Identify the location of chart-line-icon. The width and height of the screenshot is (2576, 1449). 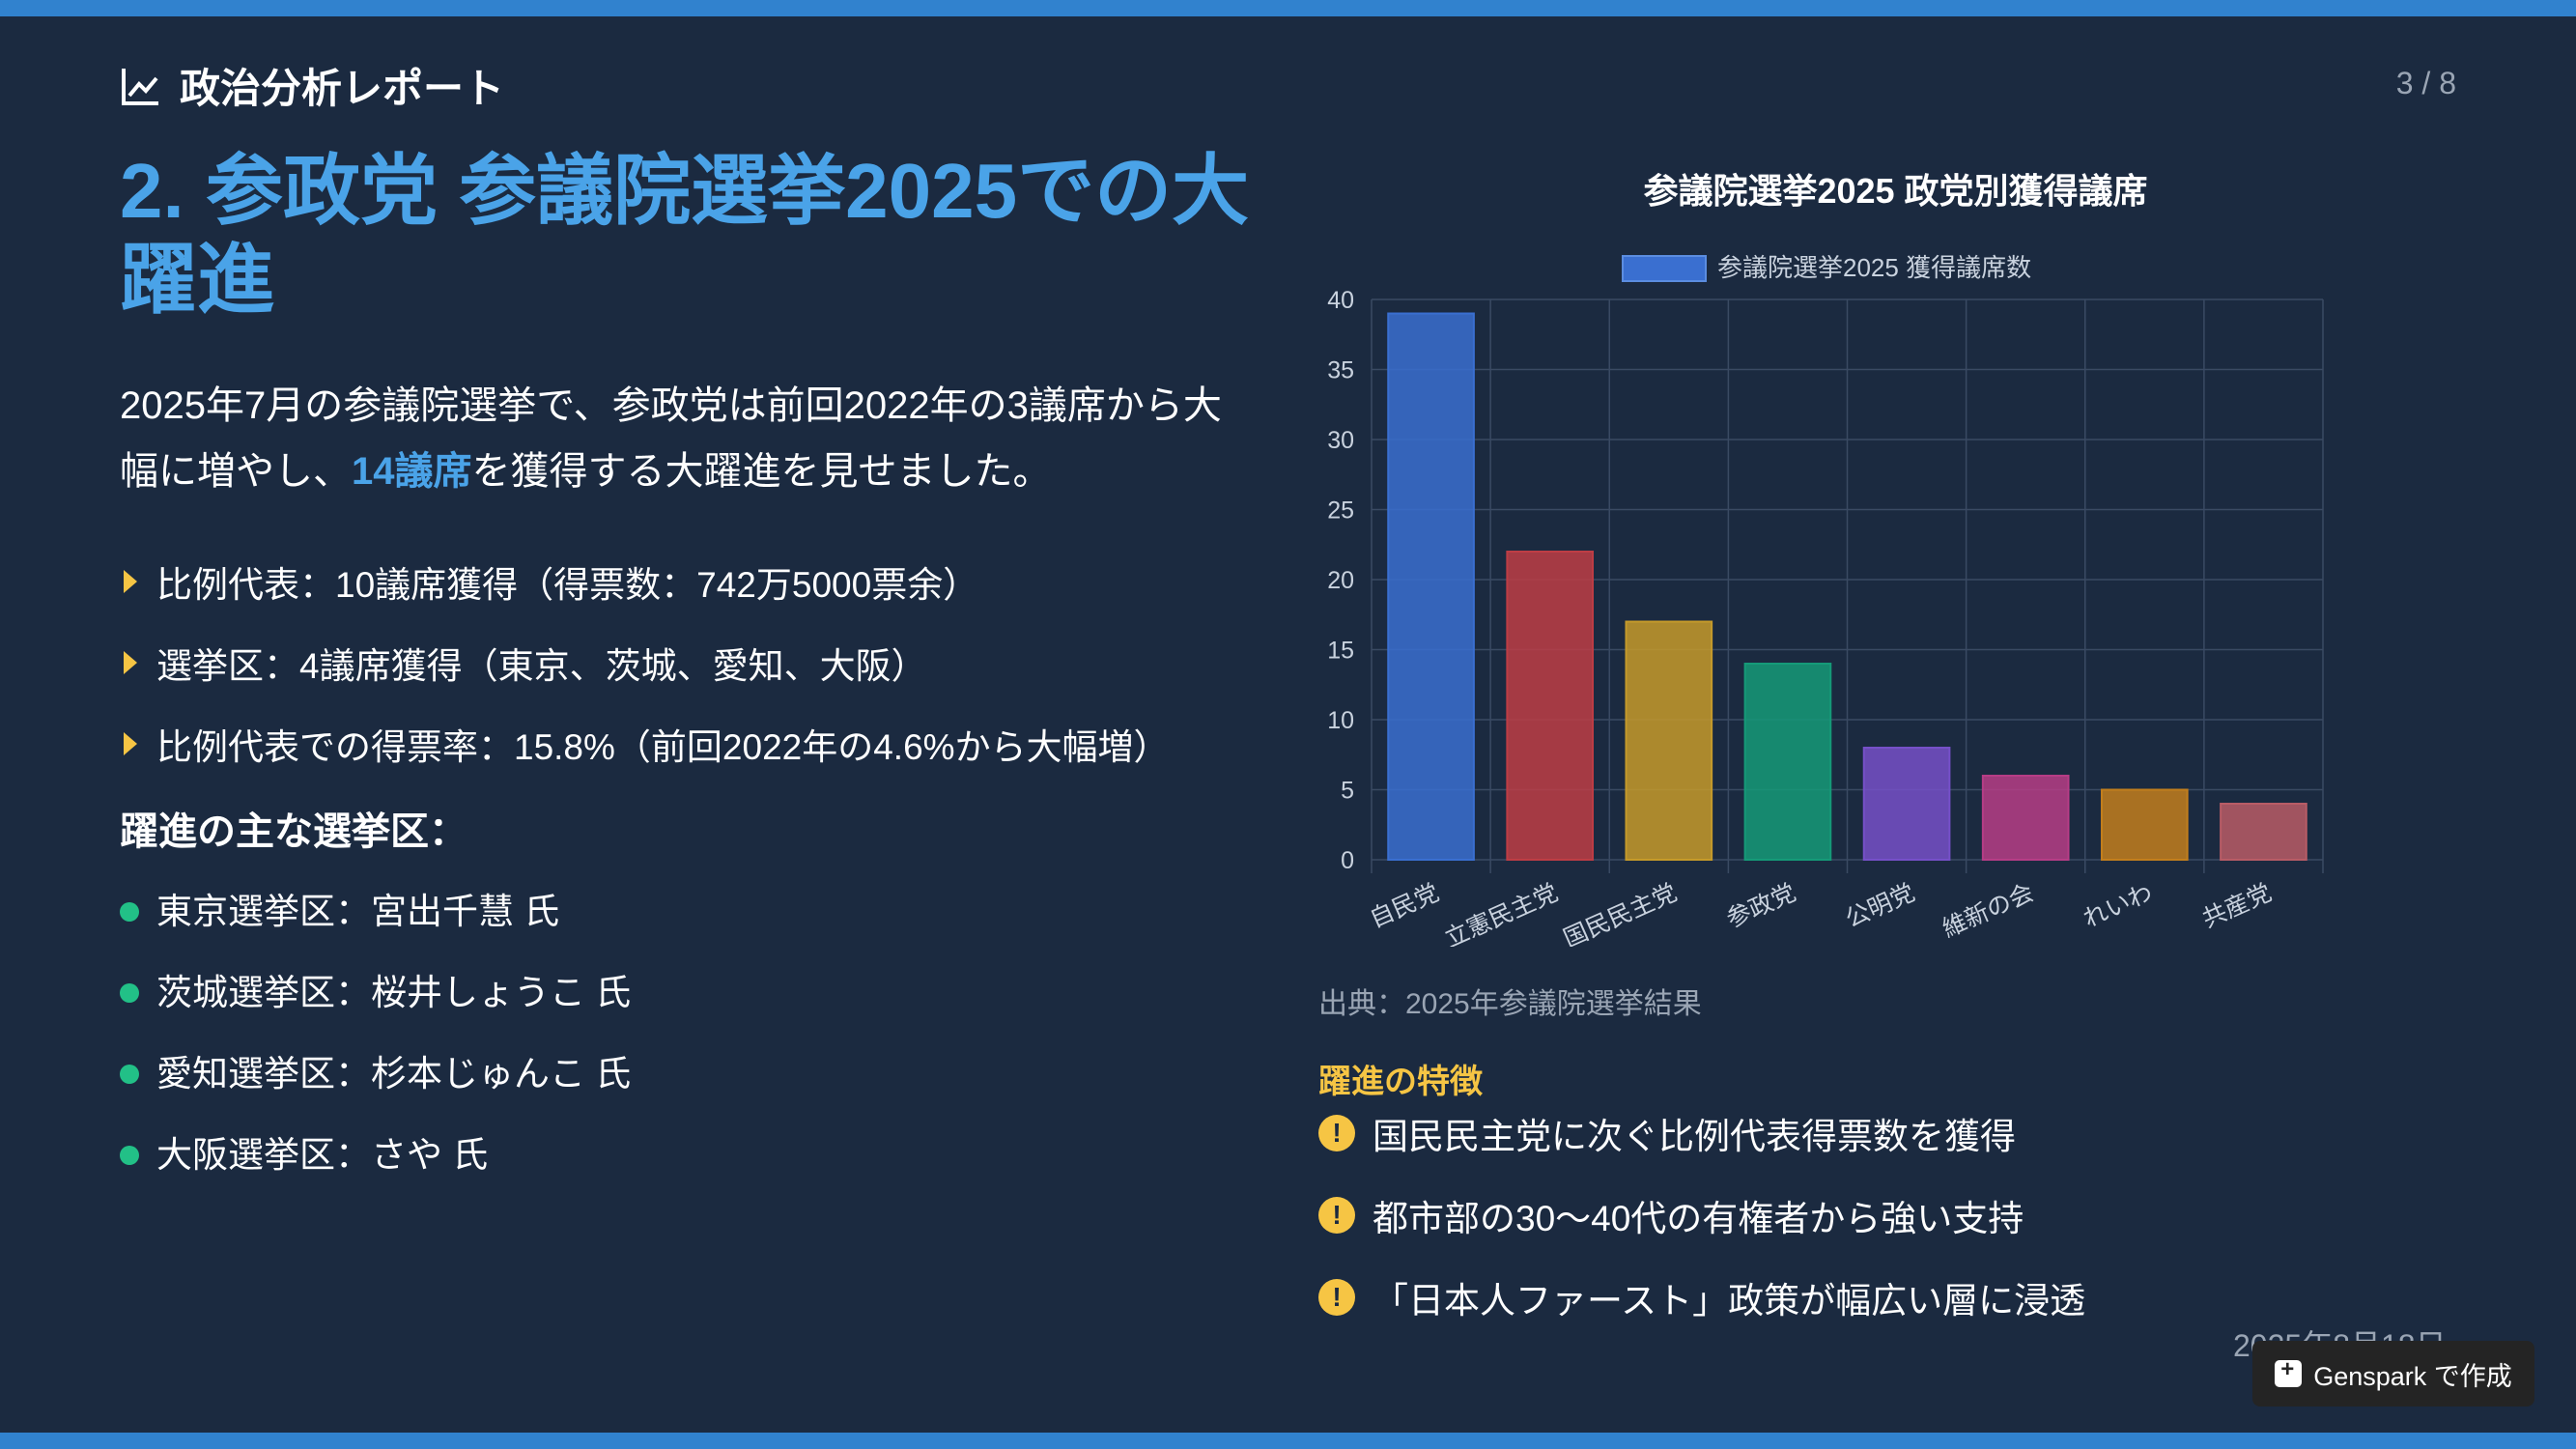
(140, 86).